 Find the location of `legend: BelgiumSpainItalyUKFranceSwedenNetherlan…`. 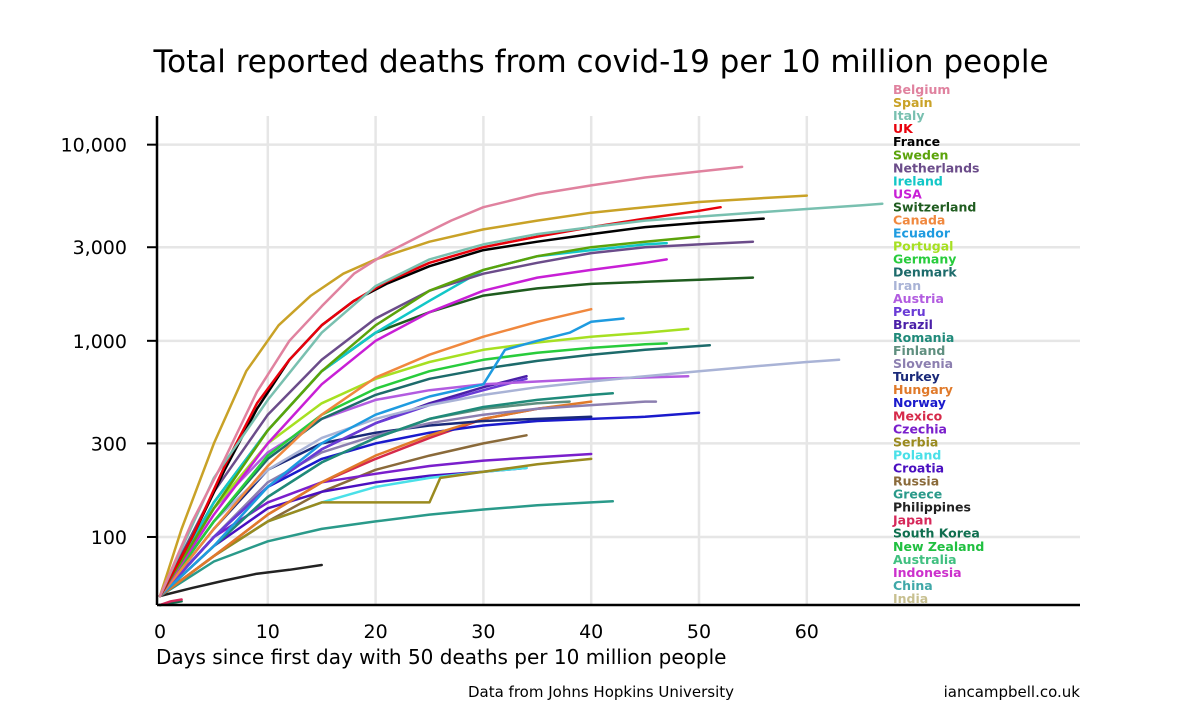

legend: BelgiumSpainItalyUKFranceSwedenNetherlan… is located at coordinates (938, 344).